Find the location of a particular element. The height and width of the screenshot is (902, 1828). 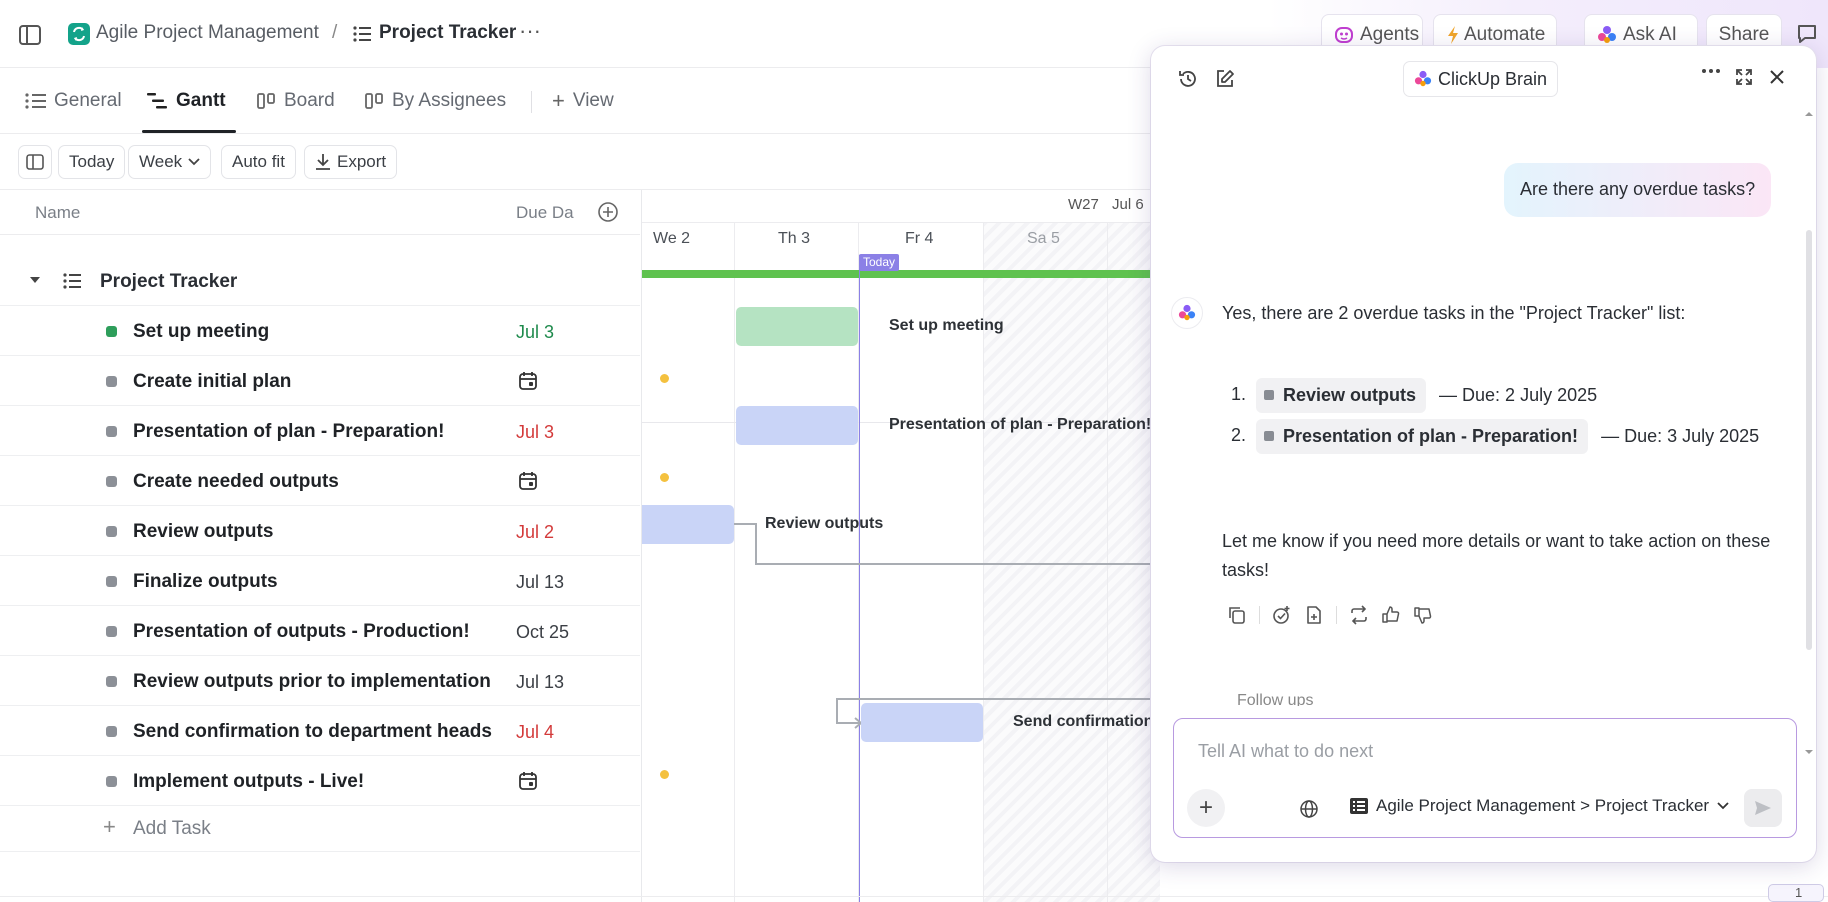

expand-icon is located at coordinates (1744, 77).